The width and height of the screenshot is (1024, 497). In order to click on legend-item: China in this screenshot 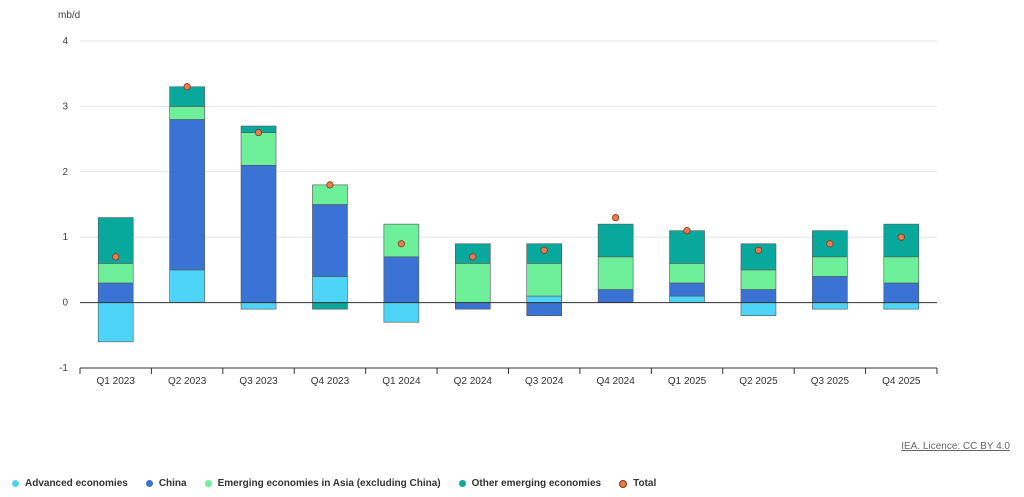, I will do `click(166, 483)`.